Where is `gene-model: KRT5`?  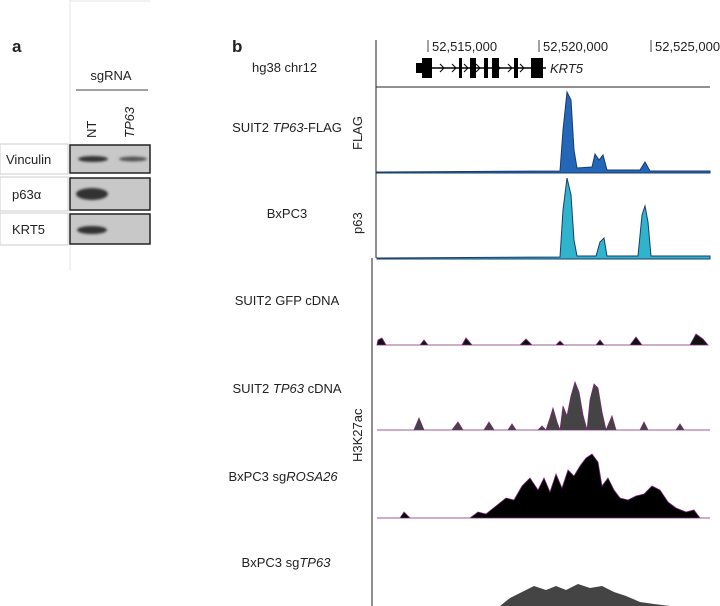 gene-model: KRT5 is located at coordinates (500, 68).